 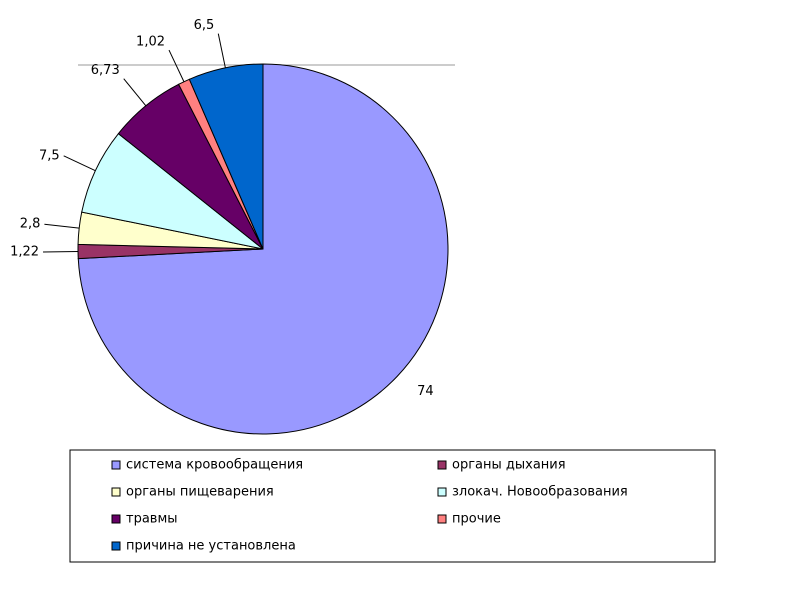 What do you see at coordinates (152, 519) in the screenshot?
I see `legend-label: травмы` at bounding box center [152, 519].